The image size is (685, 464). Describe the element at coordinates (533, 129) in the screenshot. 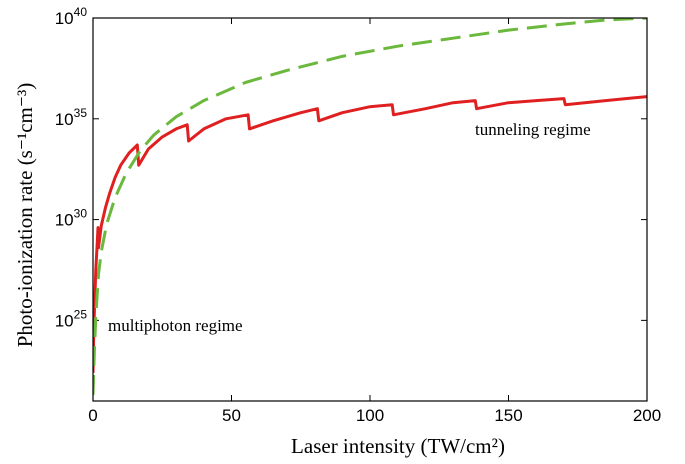

I see `annotation-tunneling: tunneling regime` at that location.